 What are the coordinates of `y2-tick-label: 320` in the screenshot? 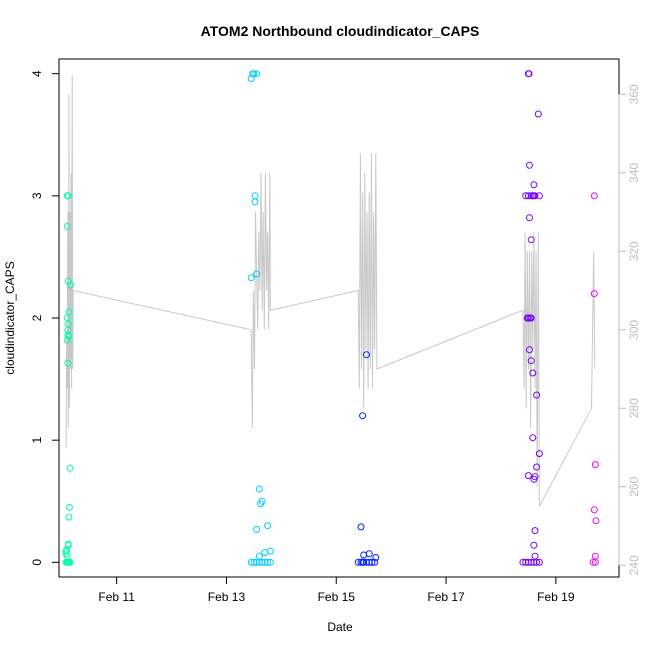 It's located at (634, 251).